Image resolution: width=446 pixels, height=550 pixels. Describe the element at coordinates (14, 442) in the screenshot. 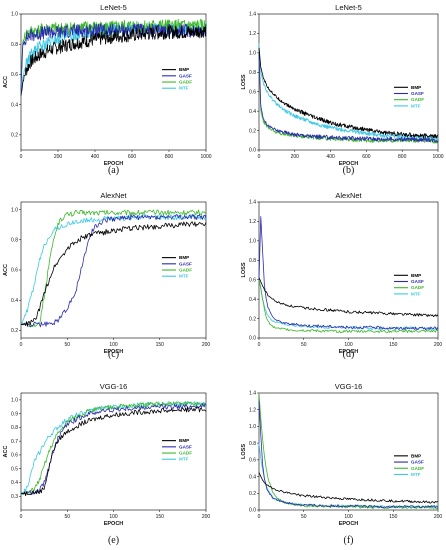

I see `y-tick-label: 0.7` at that location.